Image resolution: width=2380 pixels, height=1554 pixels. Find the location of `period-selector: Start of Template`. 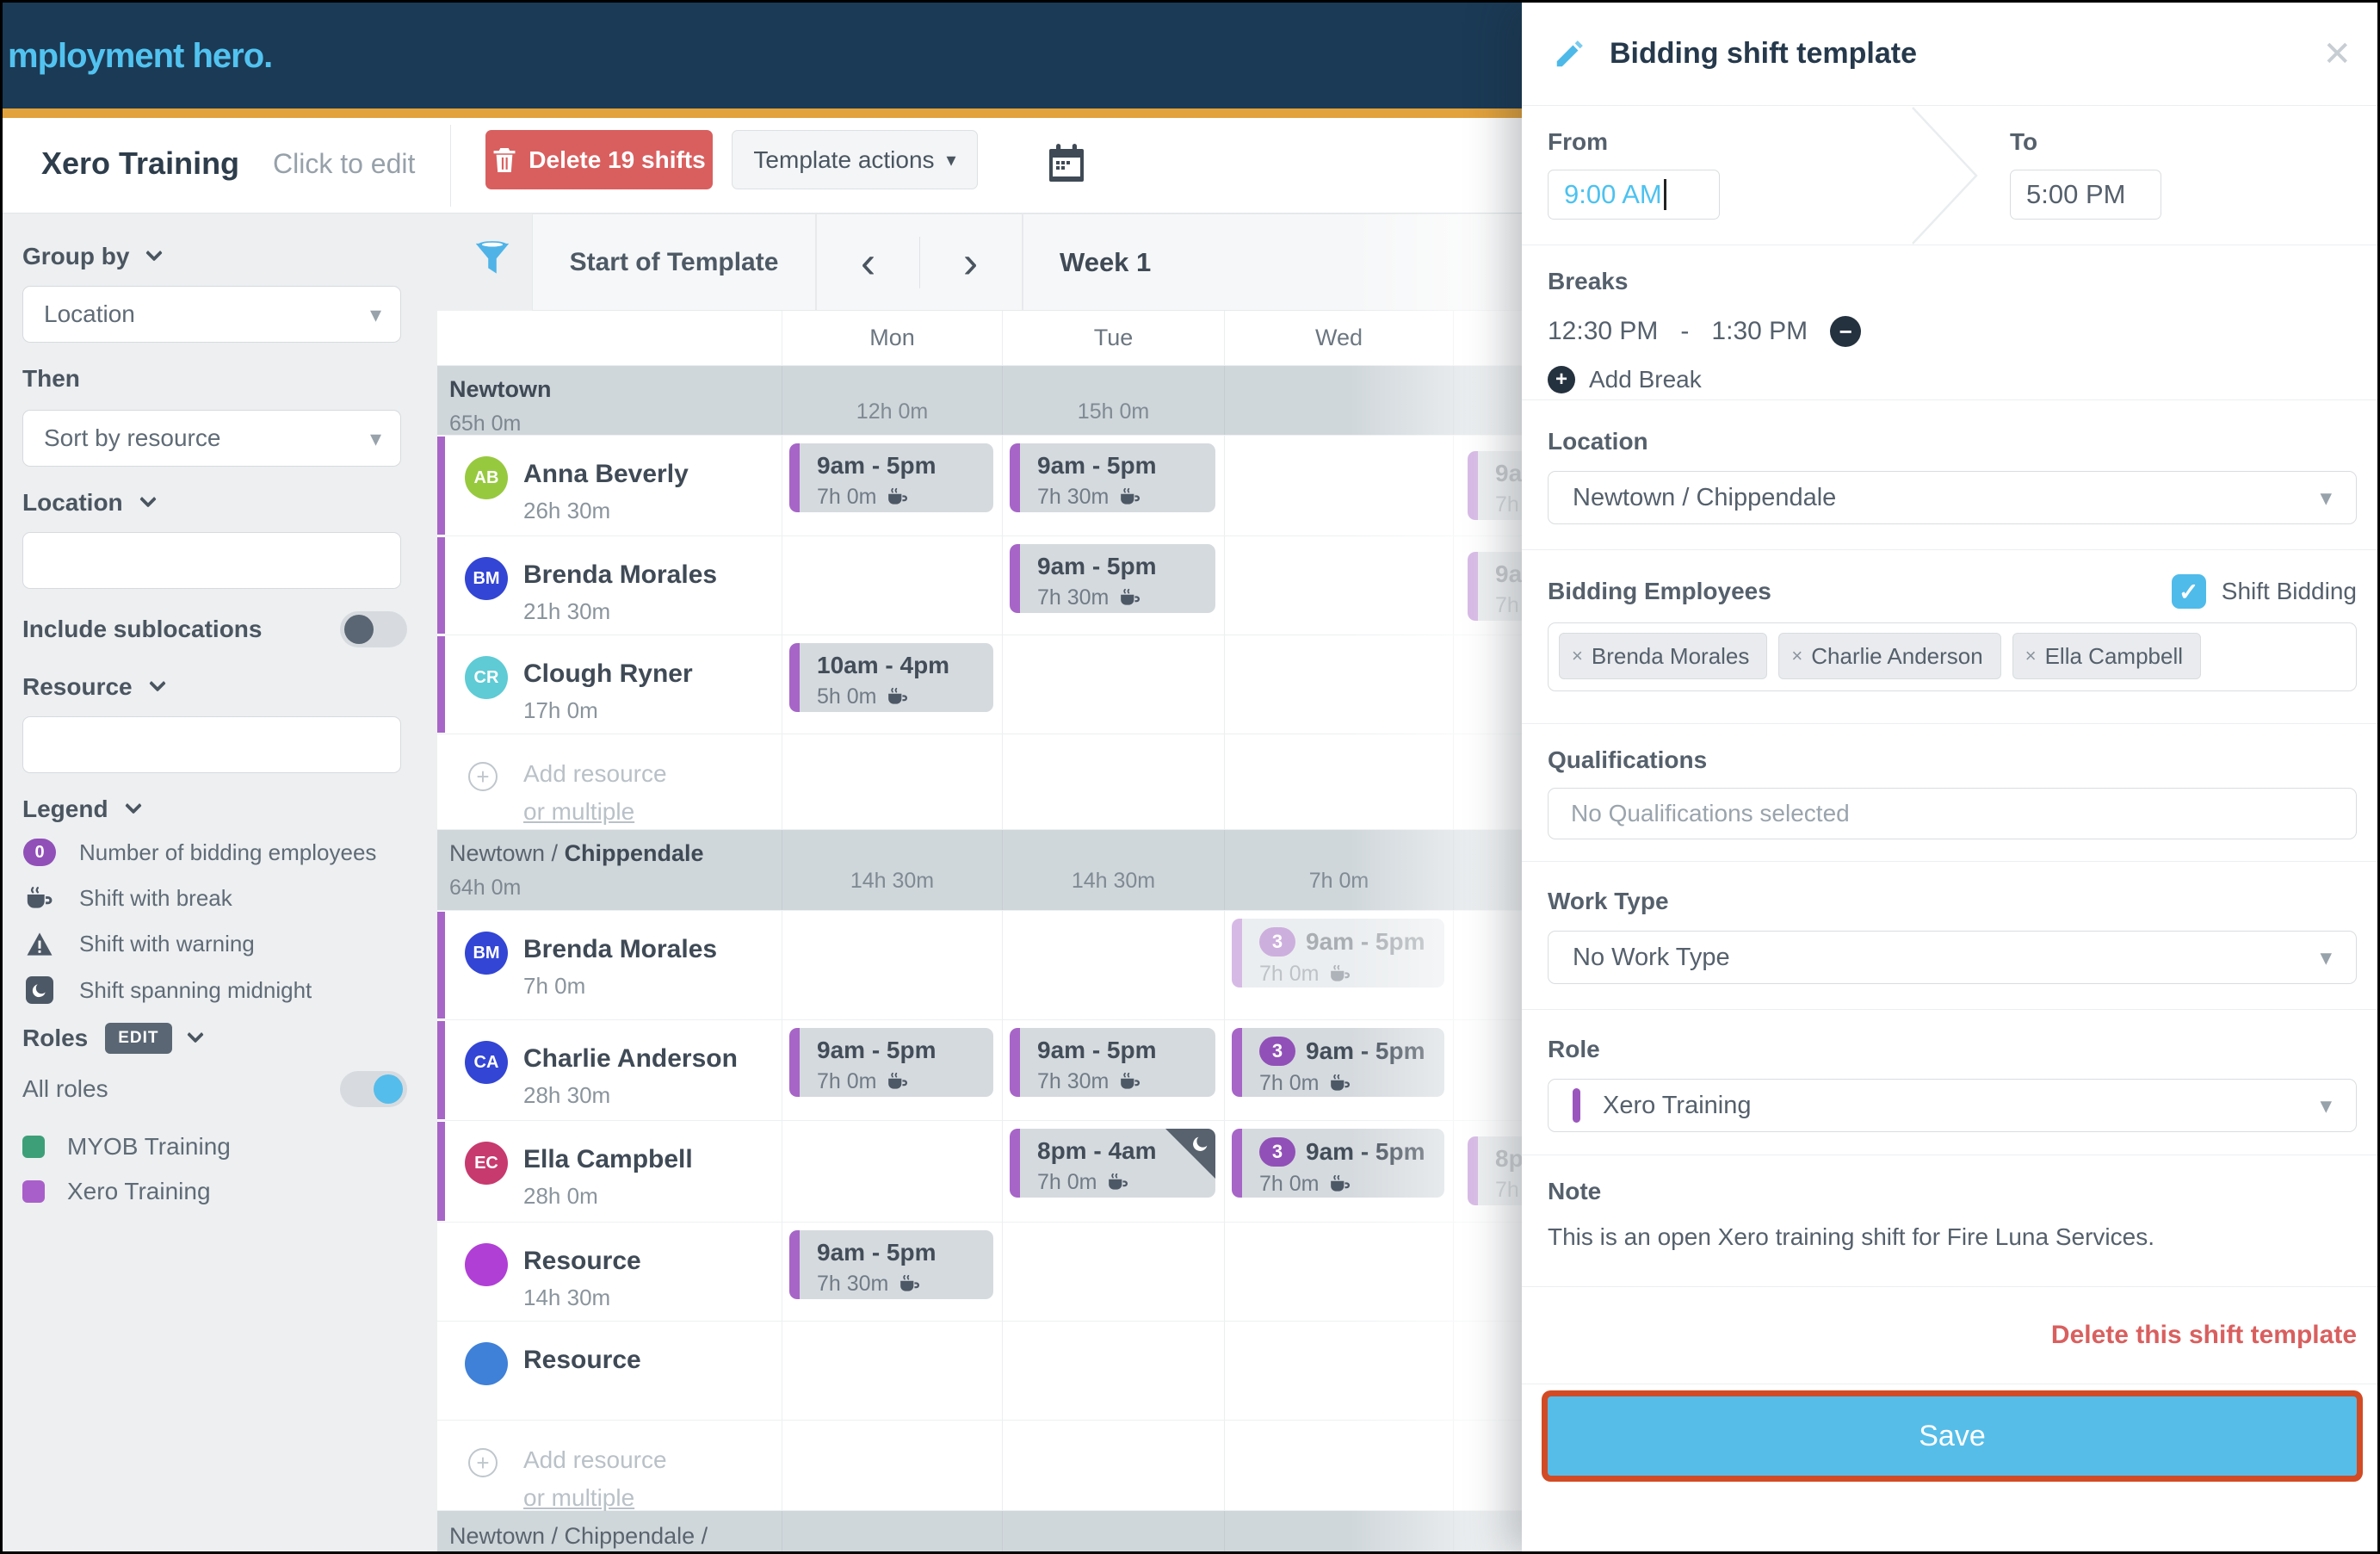

period-selector: Start of Template is located at coordinates (674, 262).